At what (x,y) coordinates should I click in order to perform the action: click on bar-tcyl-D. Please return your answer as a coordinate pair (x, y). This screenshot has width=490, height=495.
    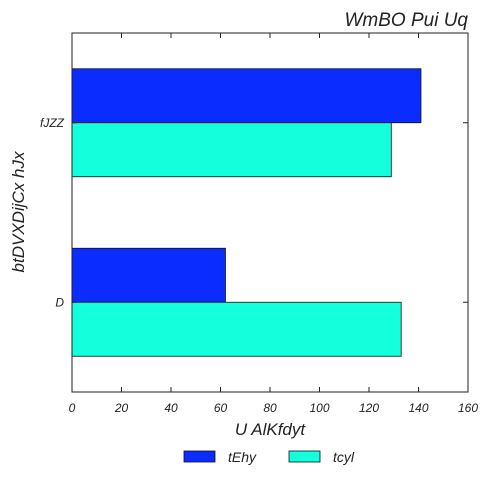
    Looking at the image, I should click on (236, 329).